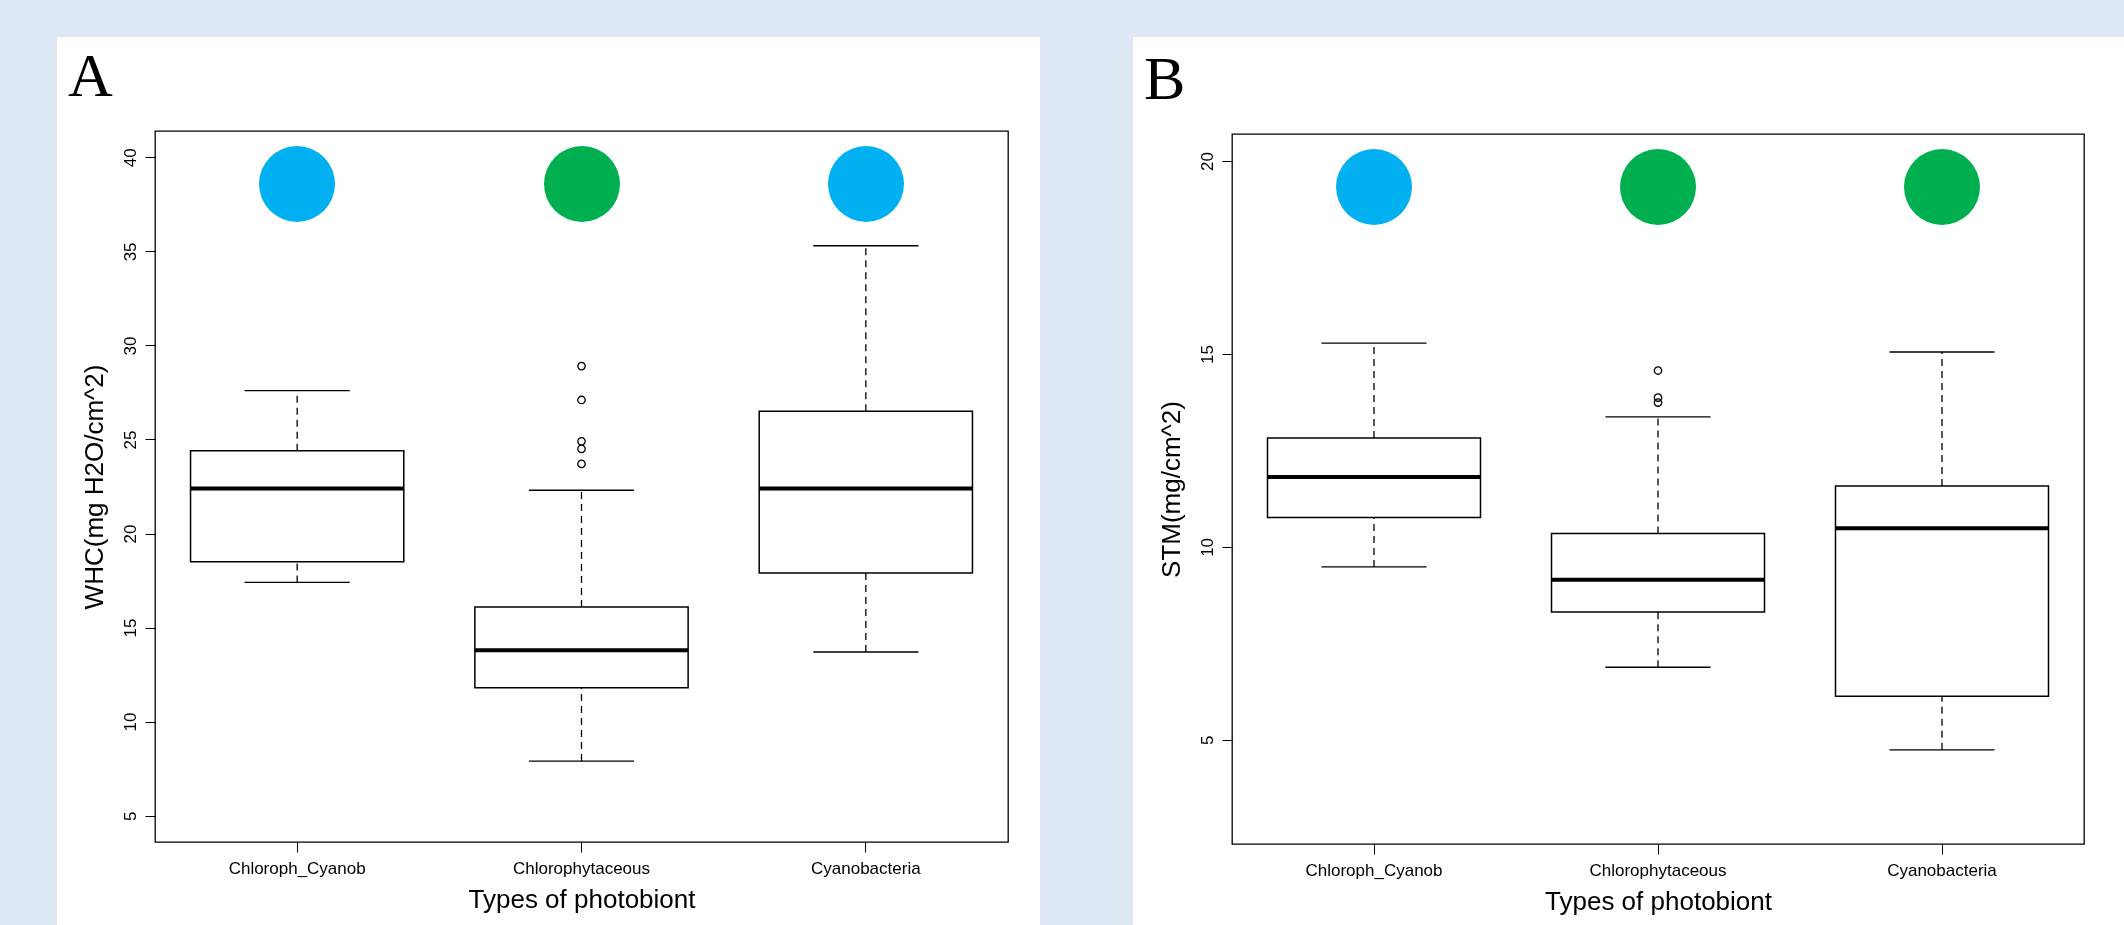 The image size is (2124, 925). Describe the element at coordinates (130, 440) in the screenshot. I see `y-tick-label: 25` at that location.